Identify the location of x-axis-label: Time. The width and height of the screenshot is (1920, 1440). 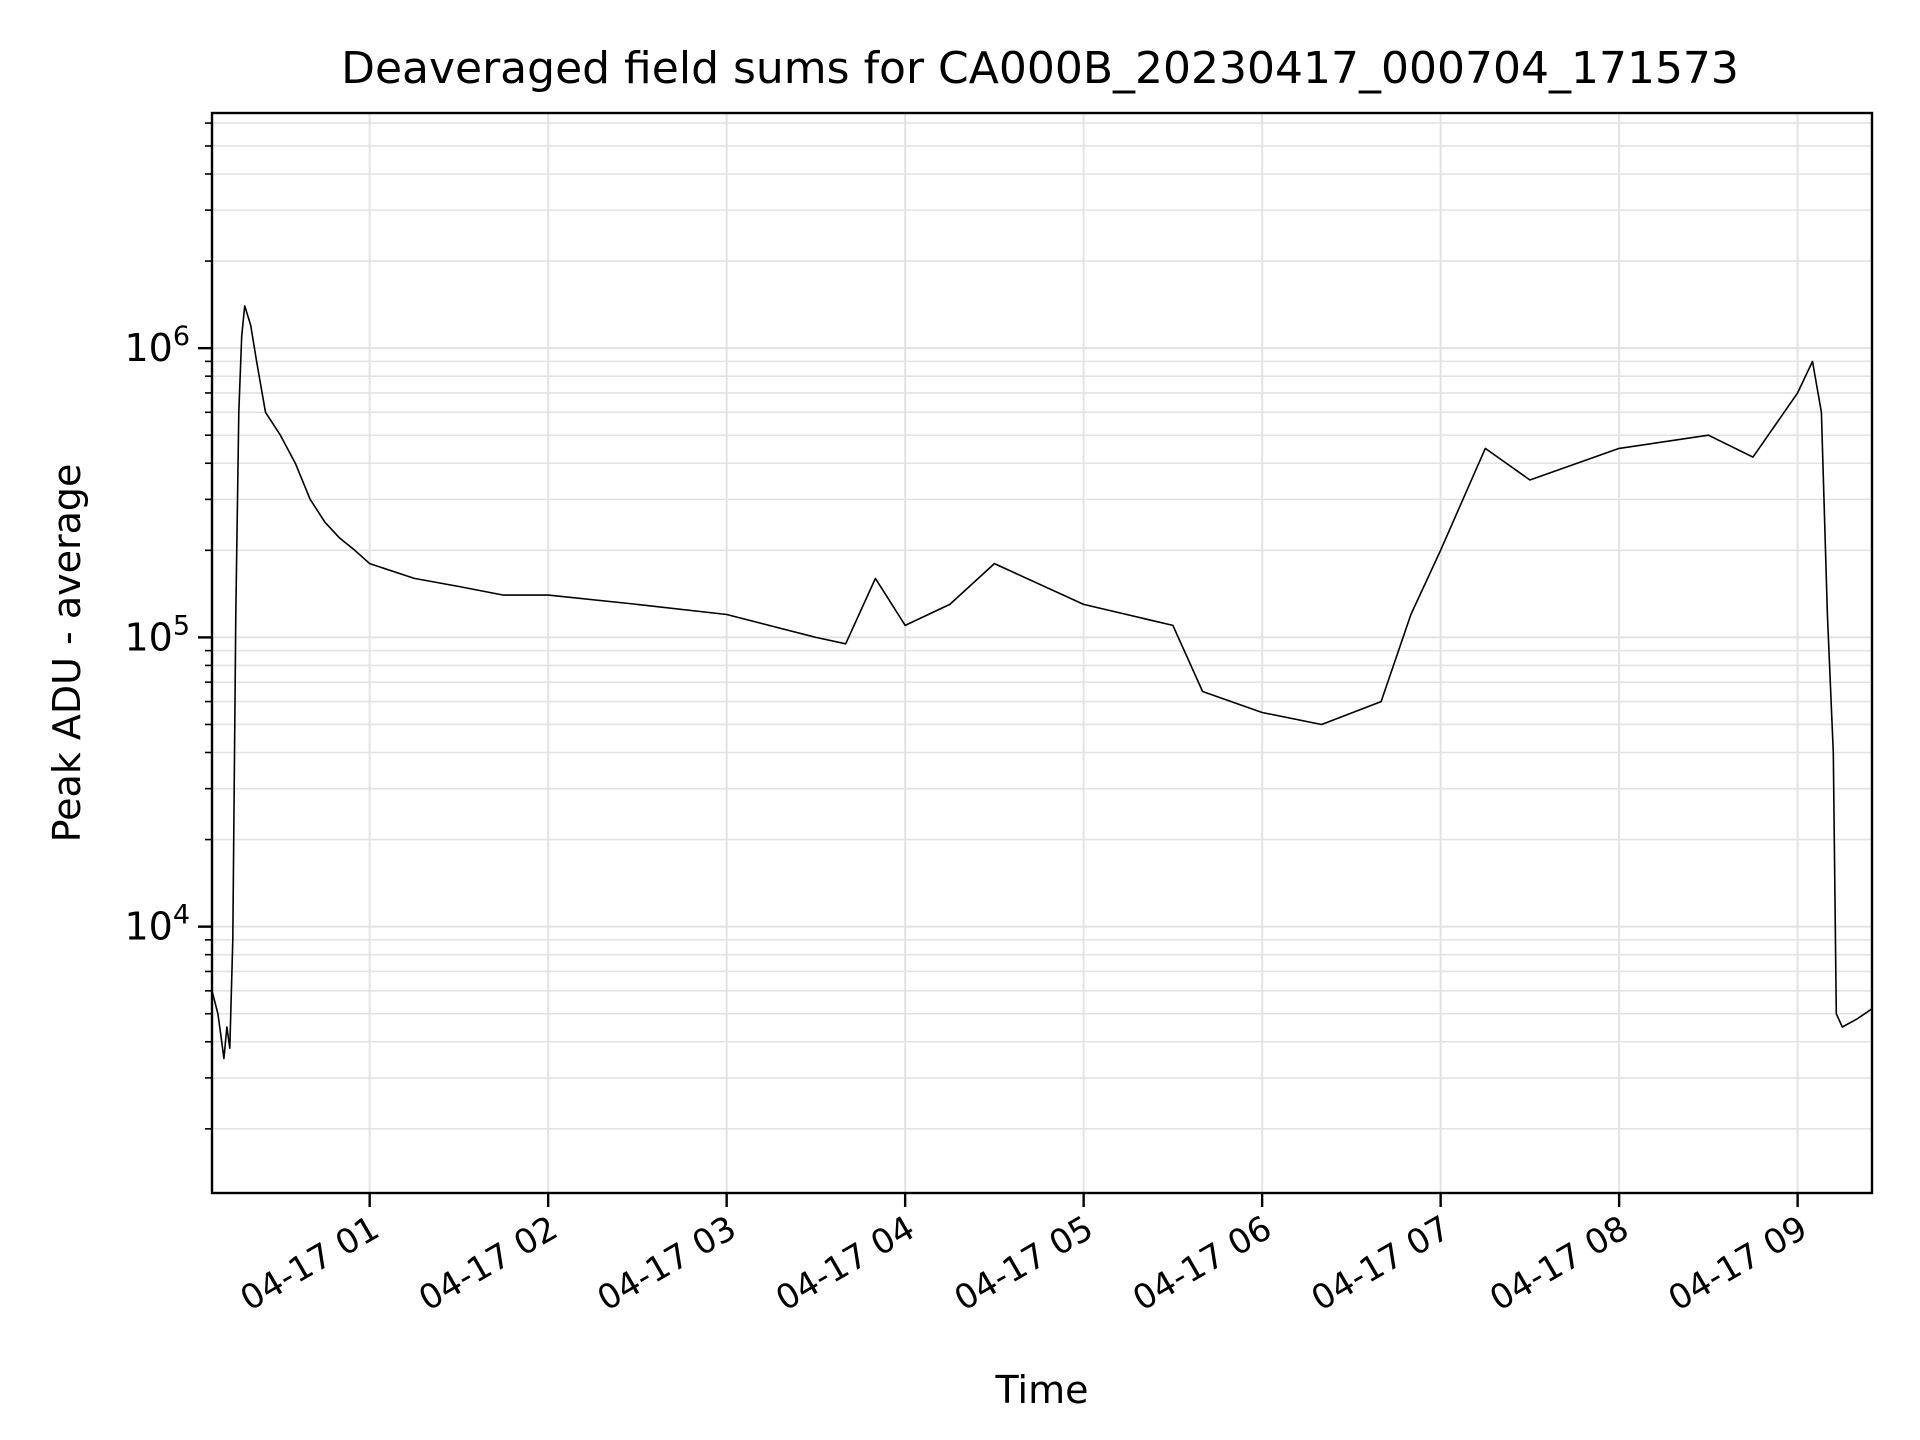
(1042, 1390).